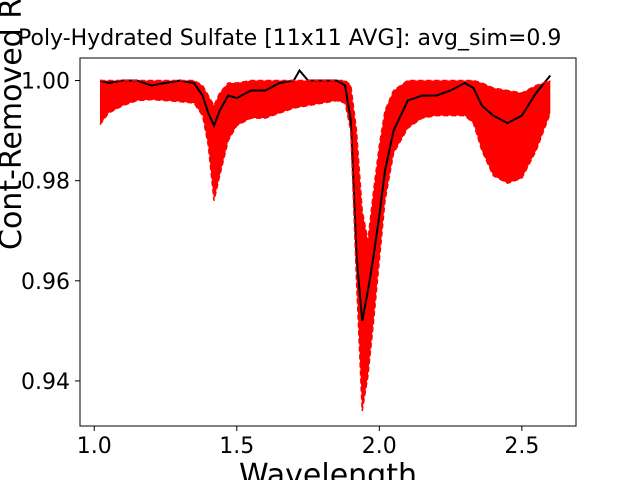 The height and width of the screenshot is (480, 640). Describe the element at coordinates (521, 446) in the screenshot. I see `x-tick-label: 2.5` at that location.